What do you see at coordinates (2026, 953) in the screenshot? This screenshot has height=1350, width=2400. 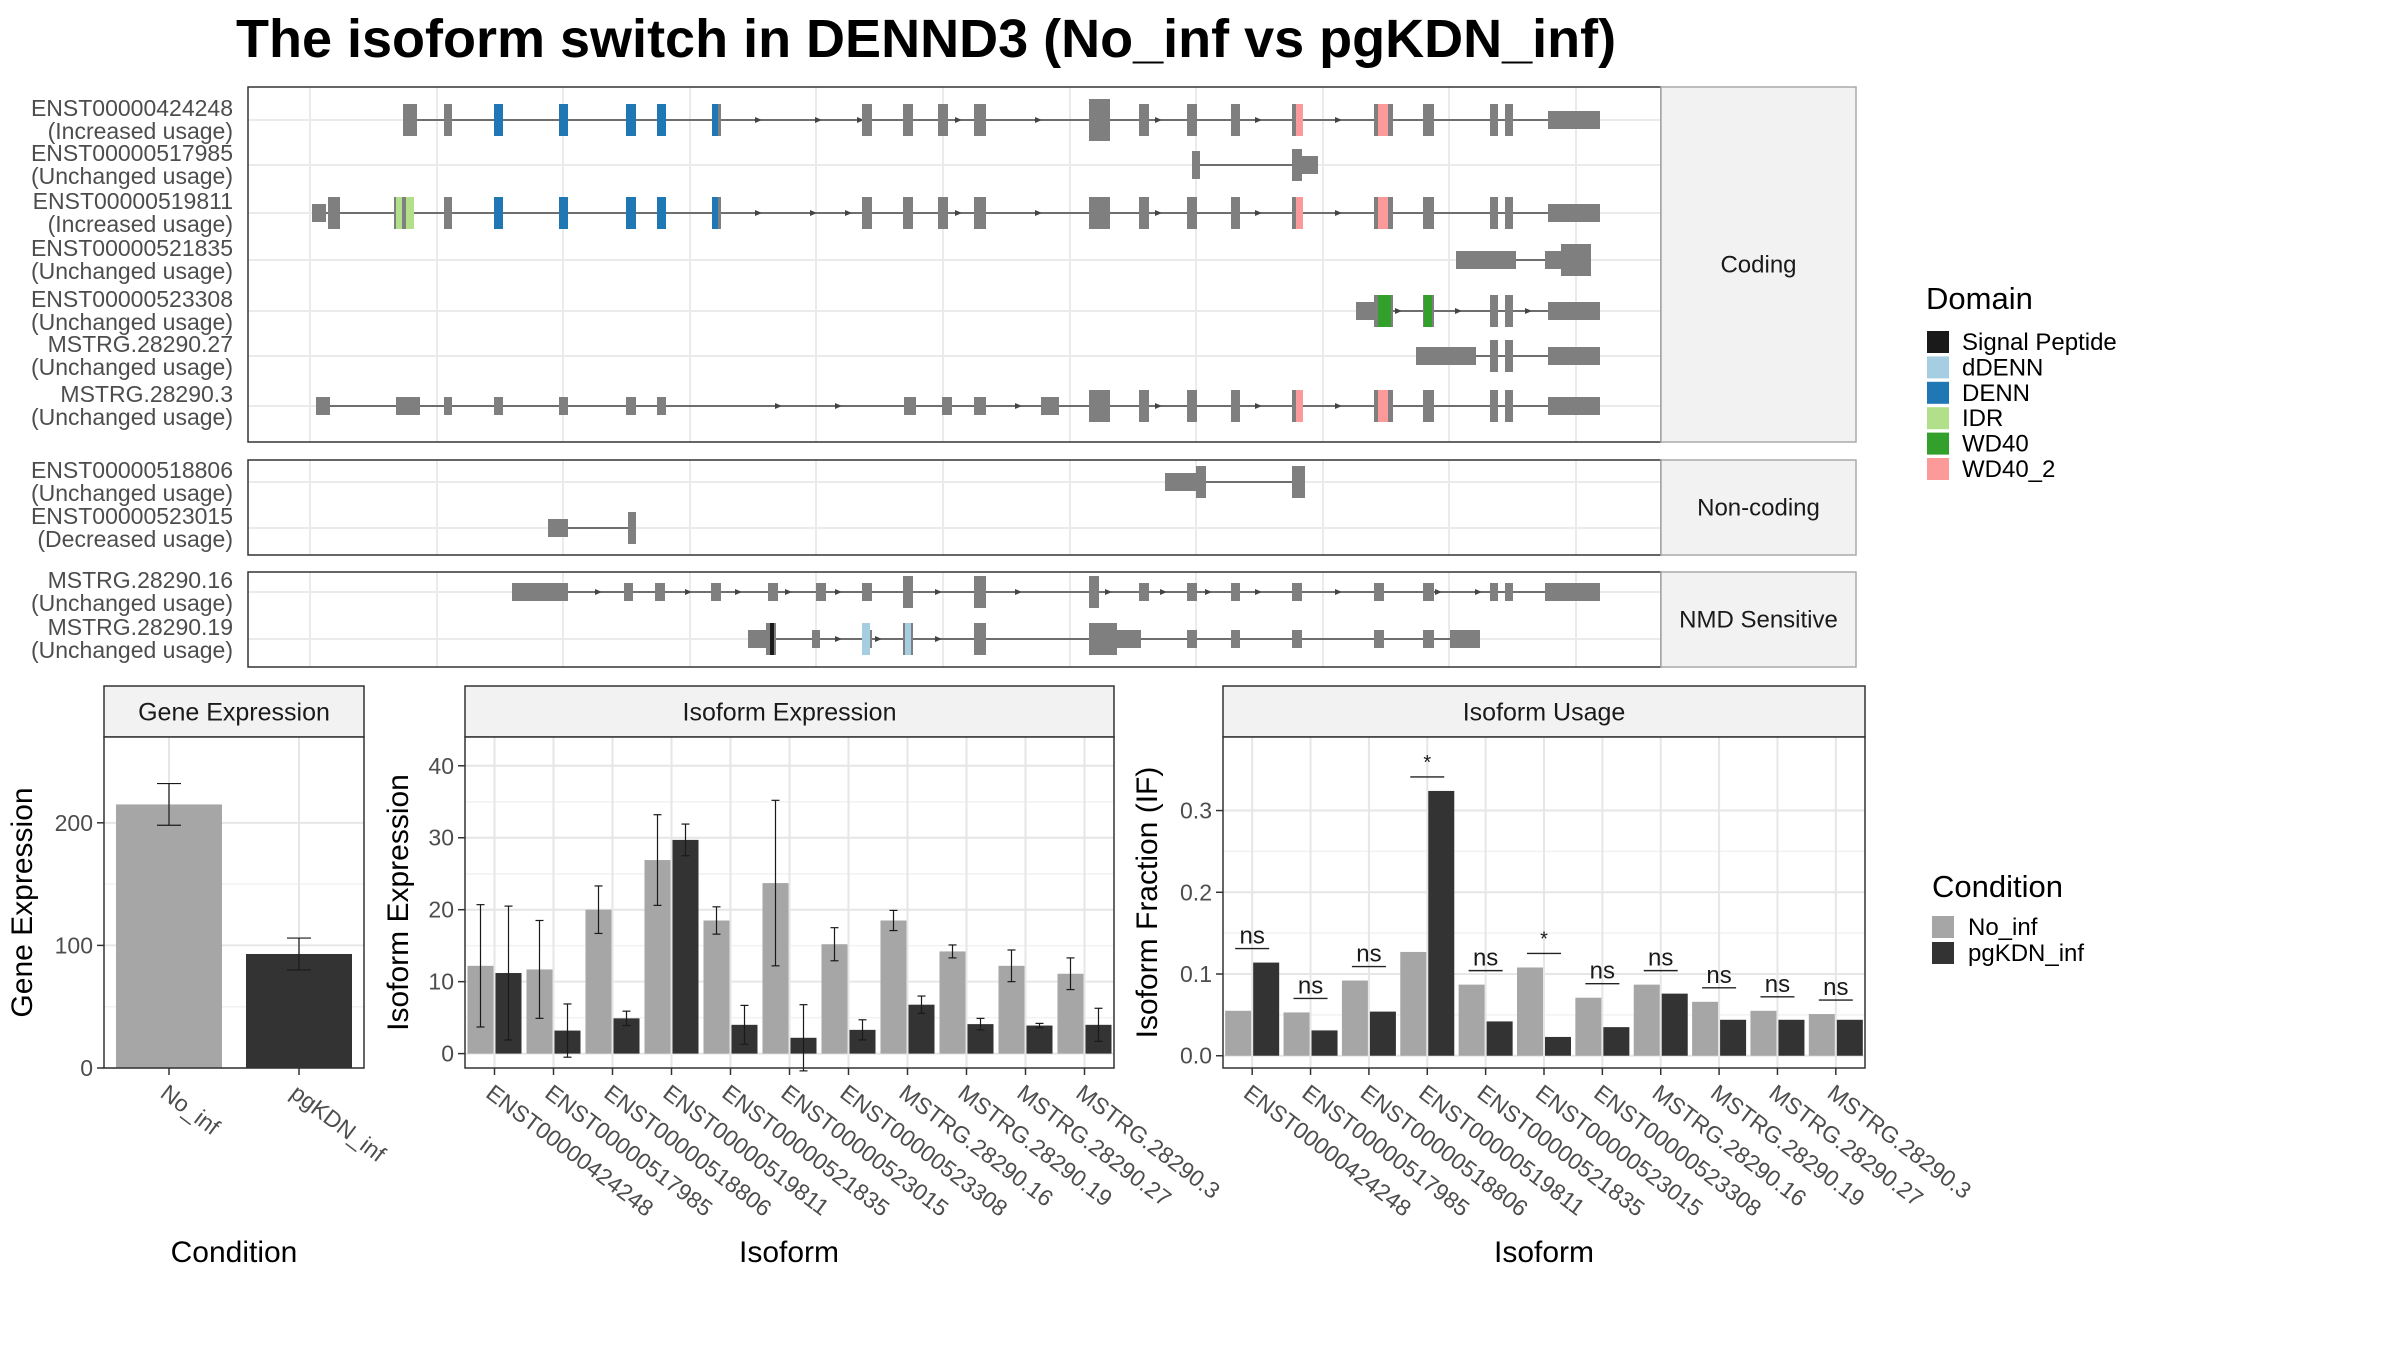 I see `condition-legend-label: pgKDN_inf` at bounding box center [2026, 953].